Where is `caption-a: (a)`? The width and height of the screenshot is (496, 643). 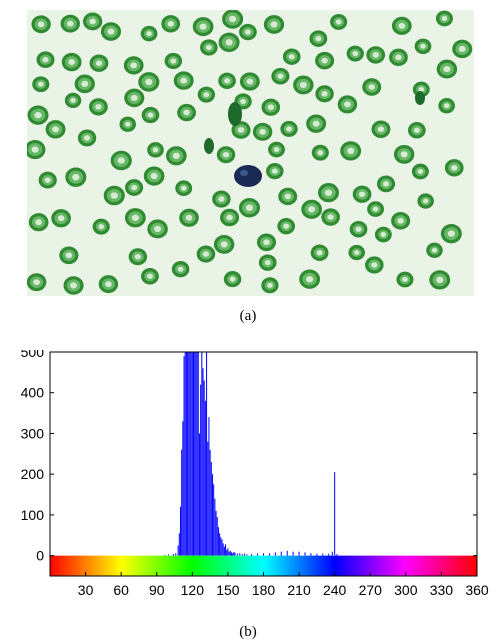 caption-a: (a) is located at coordinates (248, 316).